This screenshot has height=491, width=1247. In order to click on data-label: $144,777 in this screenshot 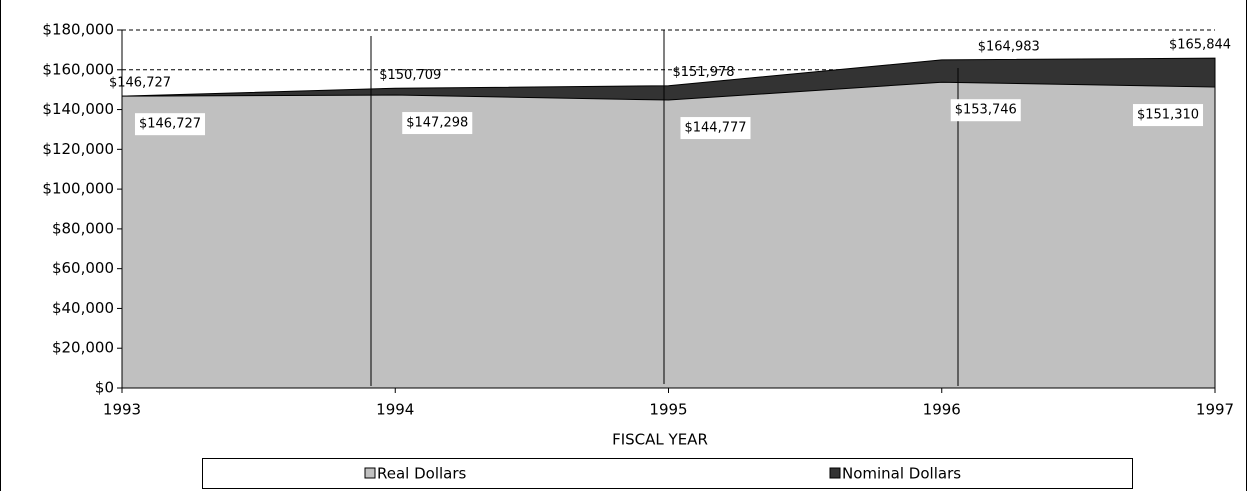, I will do `click(715, 128)`.